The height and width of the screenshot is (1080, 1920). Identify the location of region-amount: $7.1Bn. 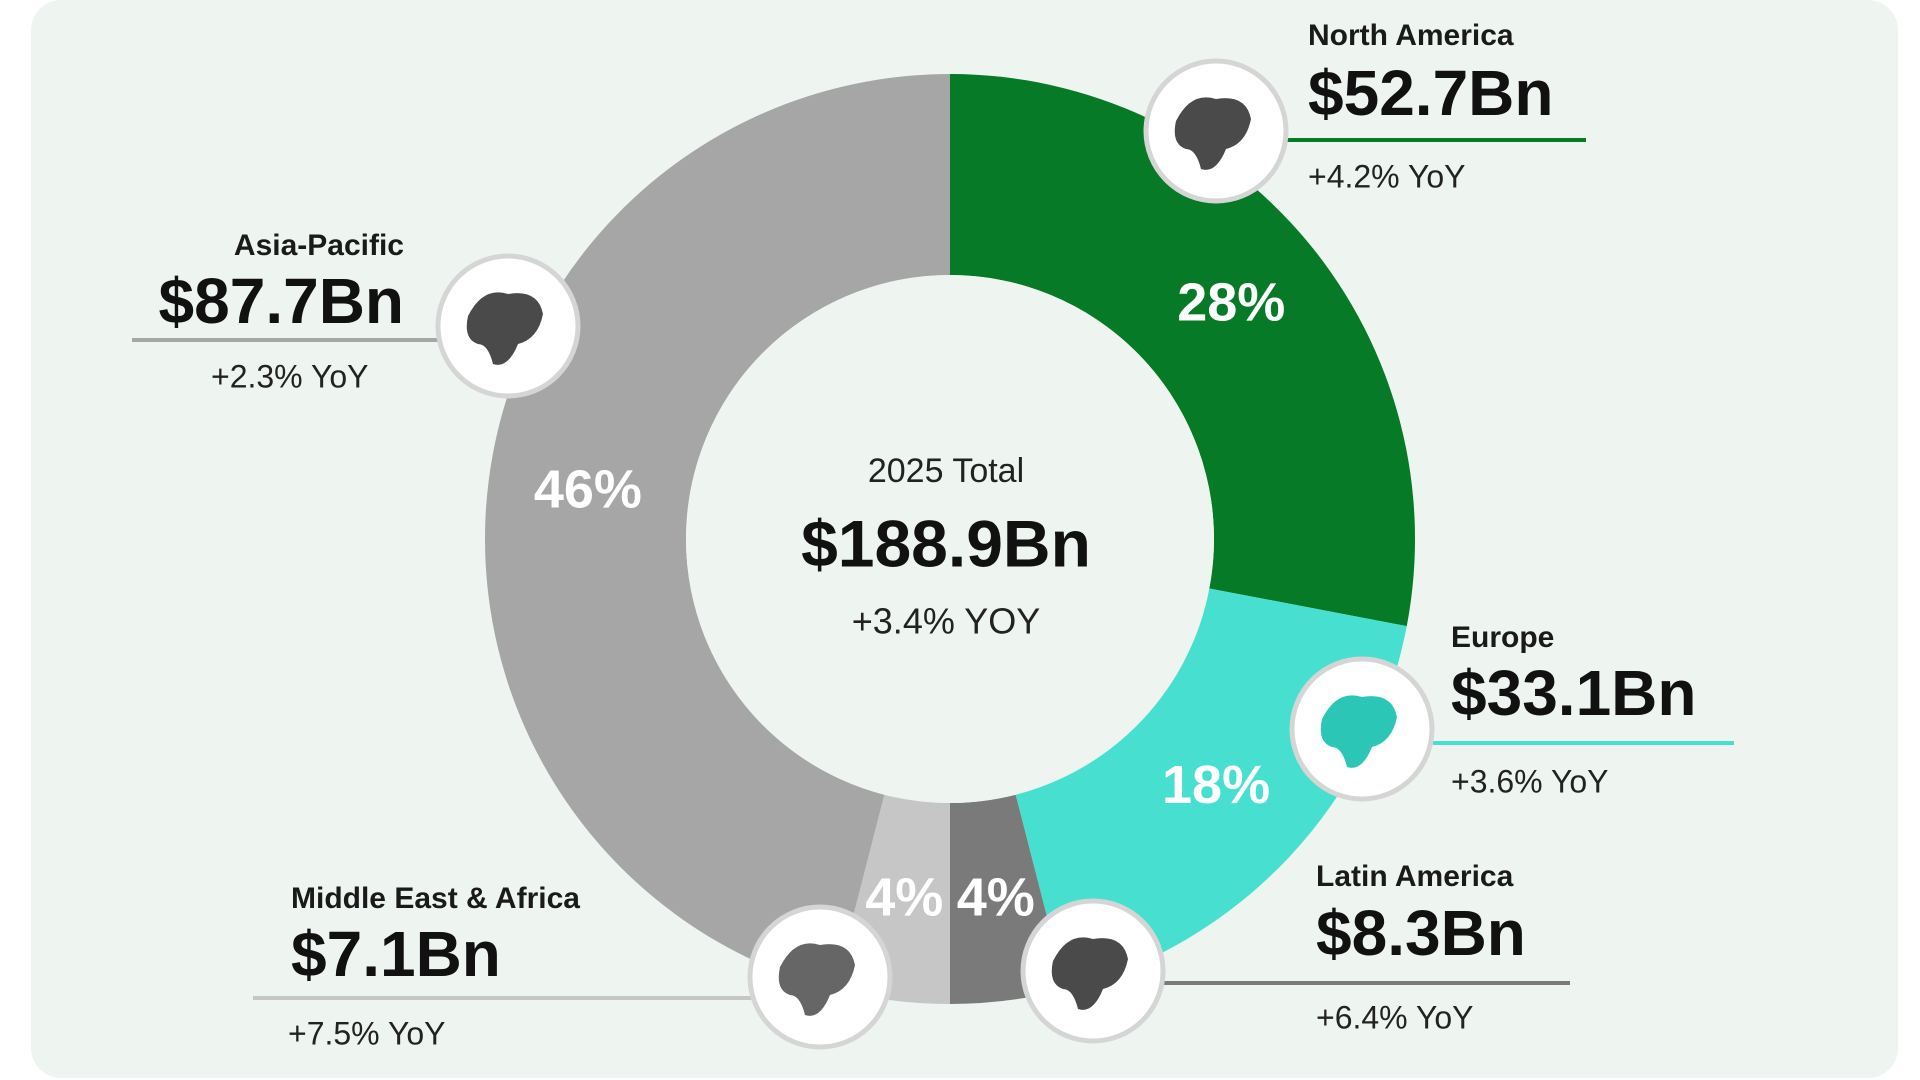
(396, 954).